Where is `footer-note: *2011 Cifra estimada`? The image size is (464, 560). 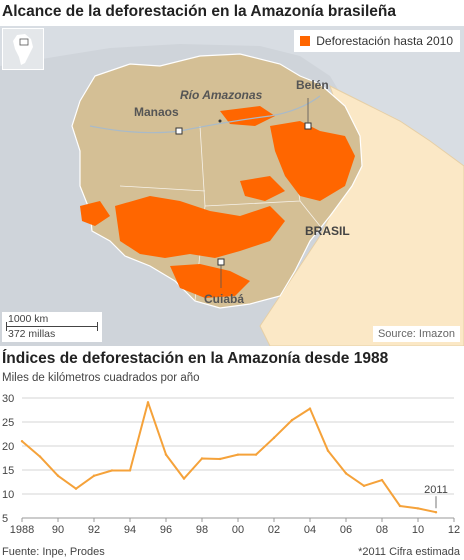
footer-note: *2011 Cifra estimada is located at coordinates (409, 552).